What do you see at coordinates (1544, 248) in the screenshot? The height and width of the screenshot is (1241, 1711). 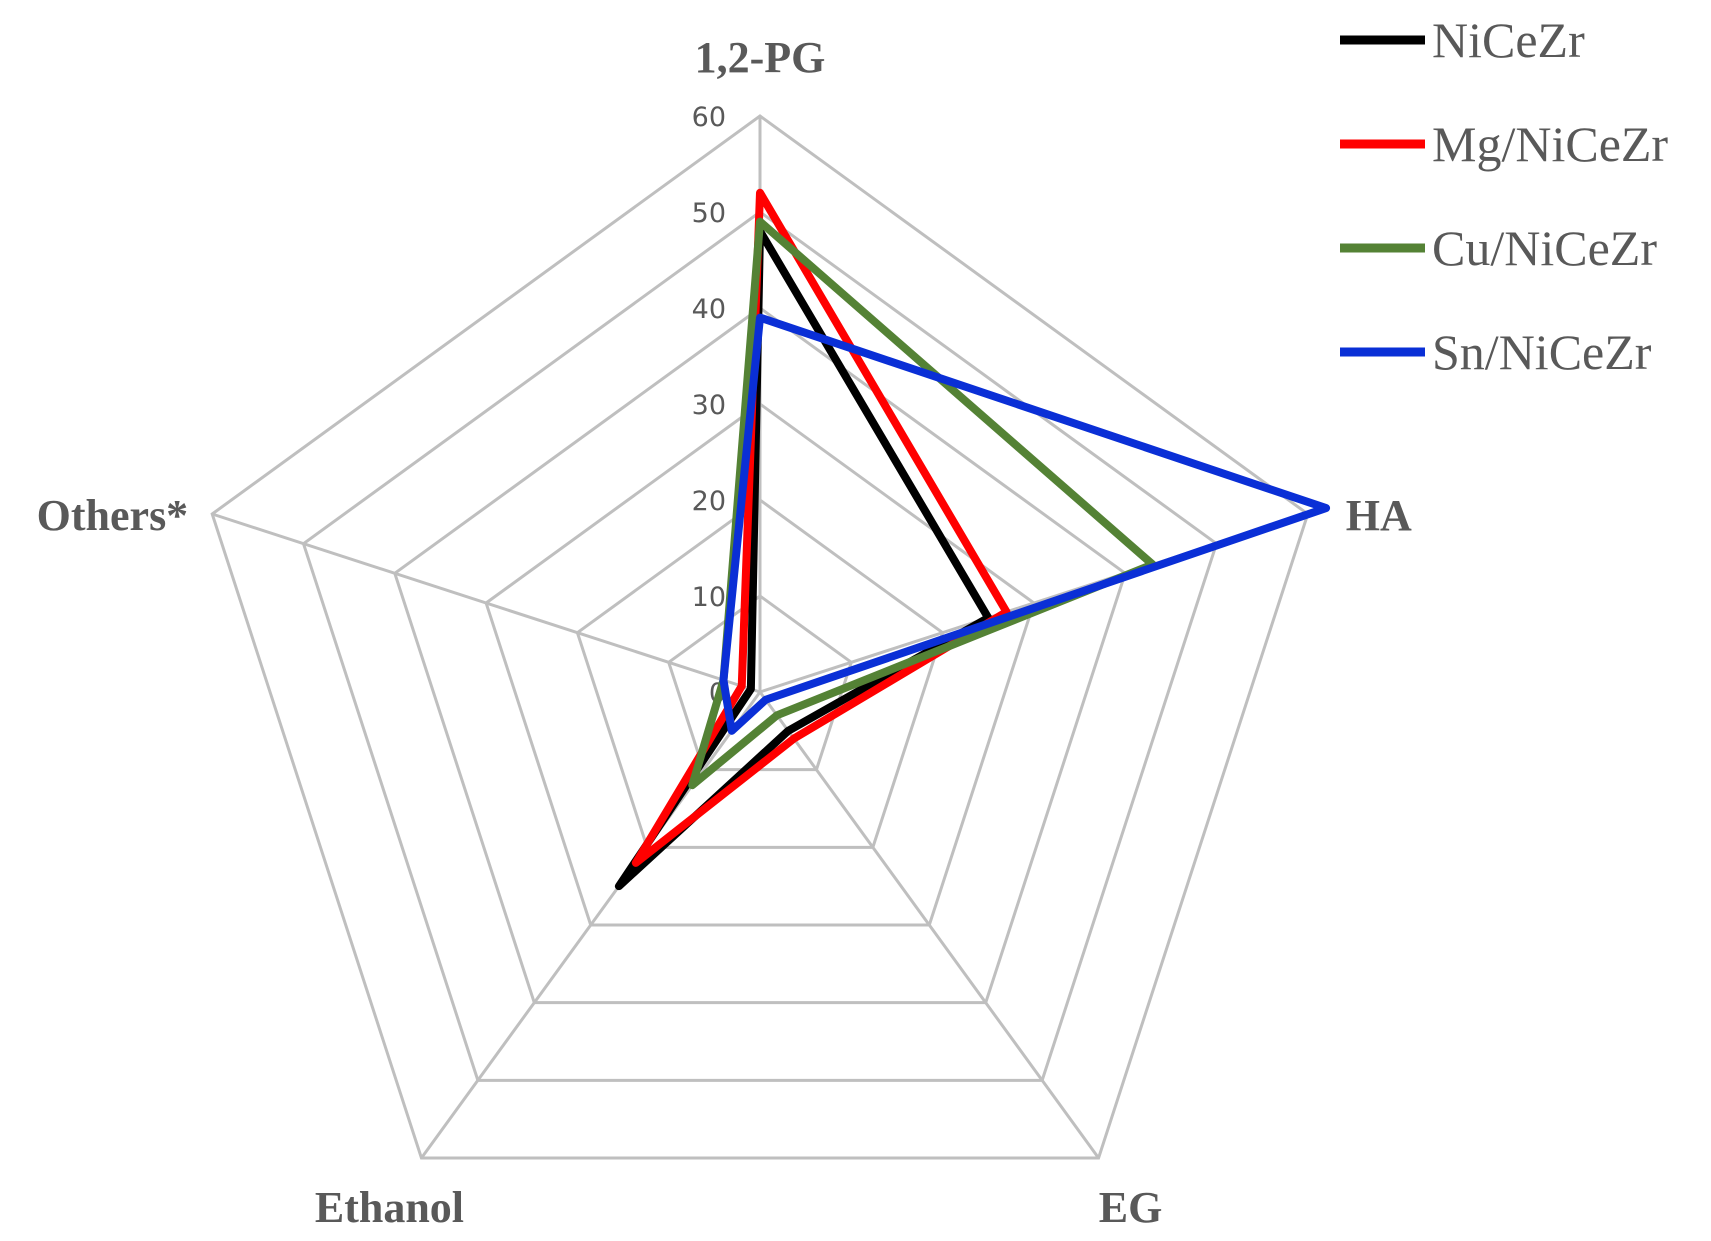 I see `legend-label: Cu/NiCeZr` at bounding box center [1544, 248].